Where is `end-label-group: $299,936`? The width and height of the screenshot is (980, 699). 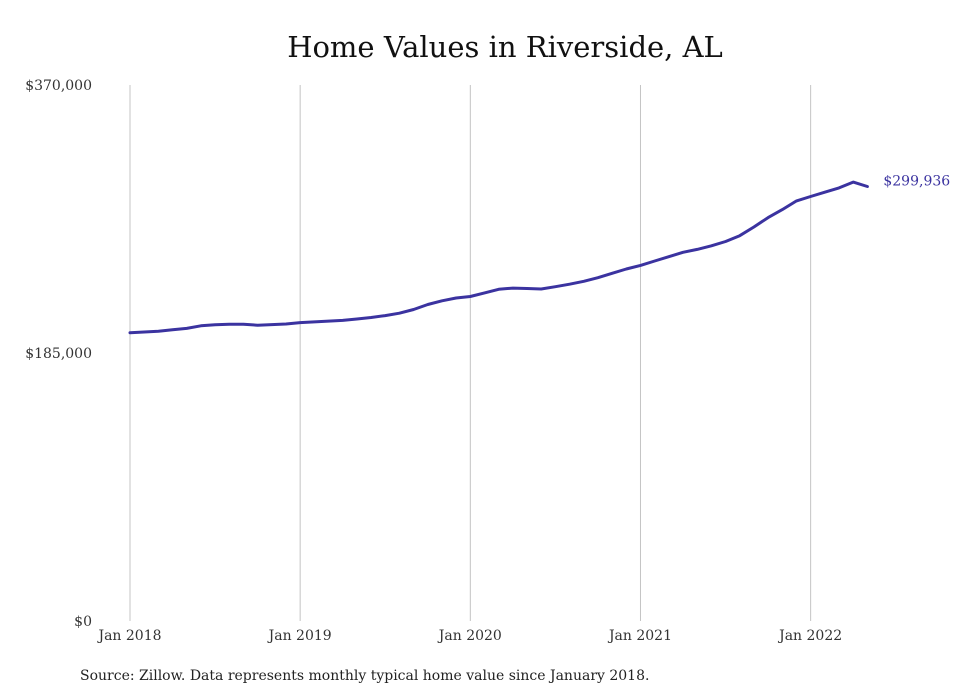 end-label-group: $299,936 is located at coordinates (916, 181).